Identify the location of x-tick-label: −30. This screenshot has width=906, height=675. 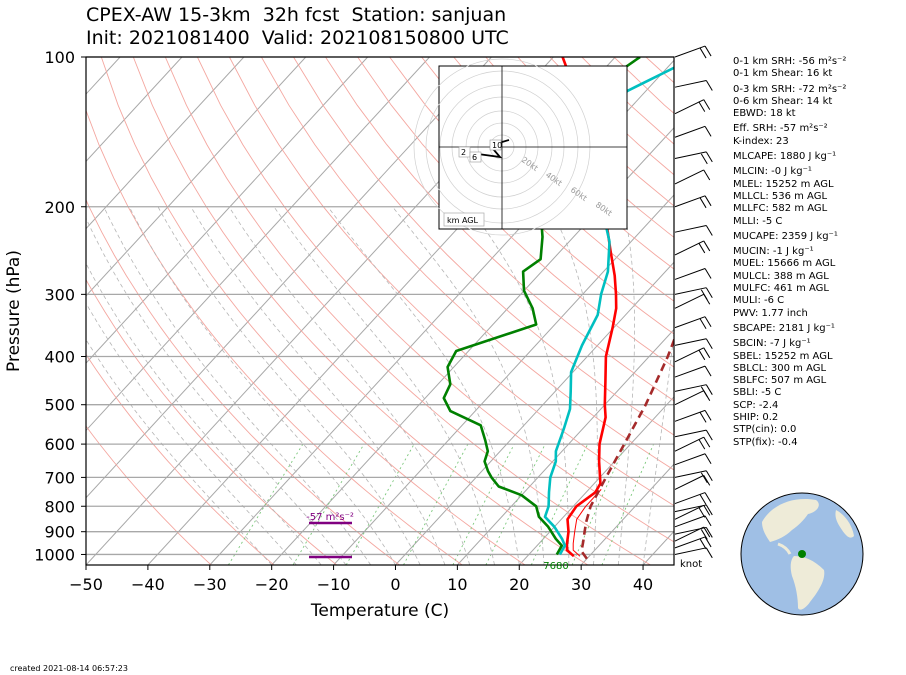
(210, 584).